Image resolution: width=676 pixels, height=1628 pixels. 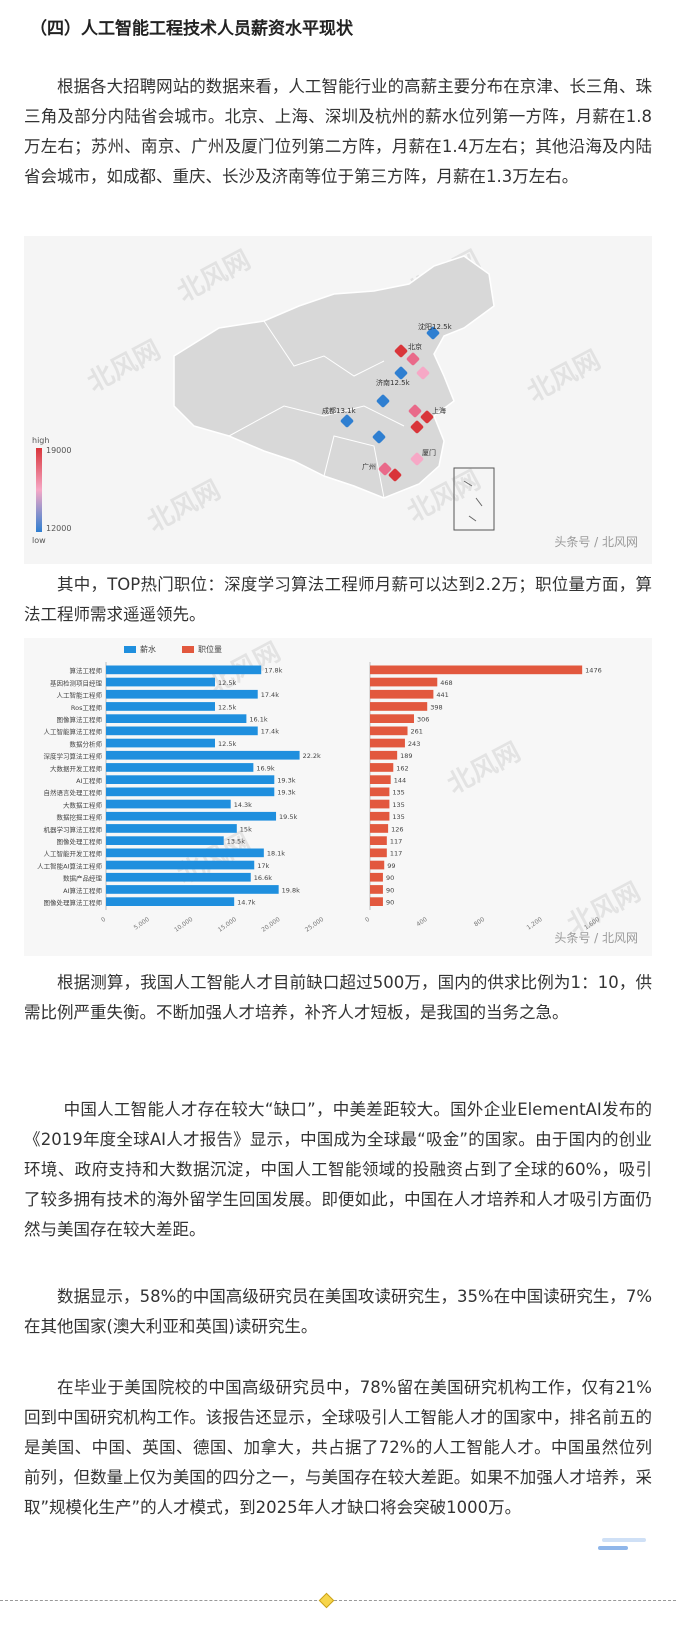 I want to click on axis-tick-label: 15,000, so click(x=227, y=925).